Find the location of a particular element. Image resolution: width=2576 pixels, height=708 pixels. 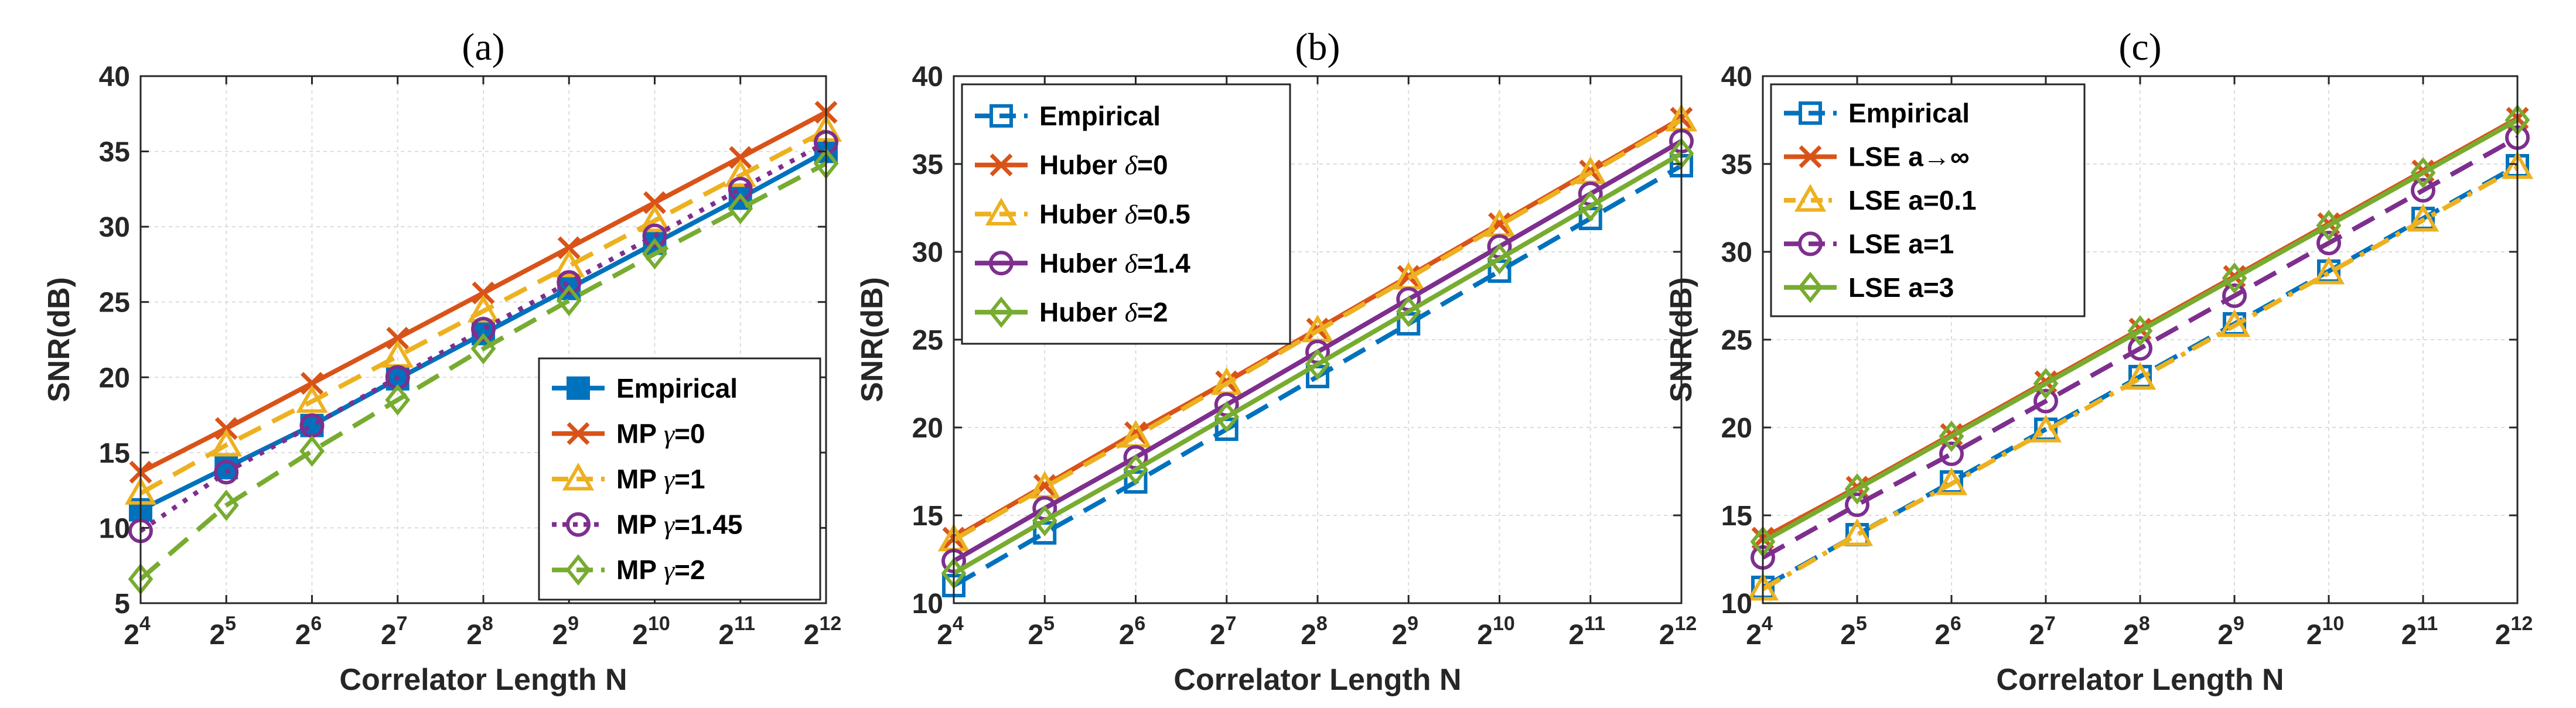

legend-label-part: LSE a=3 is located at coordinates (1901, 287).